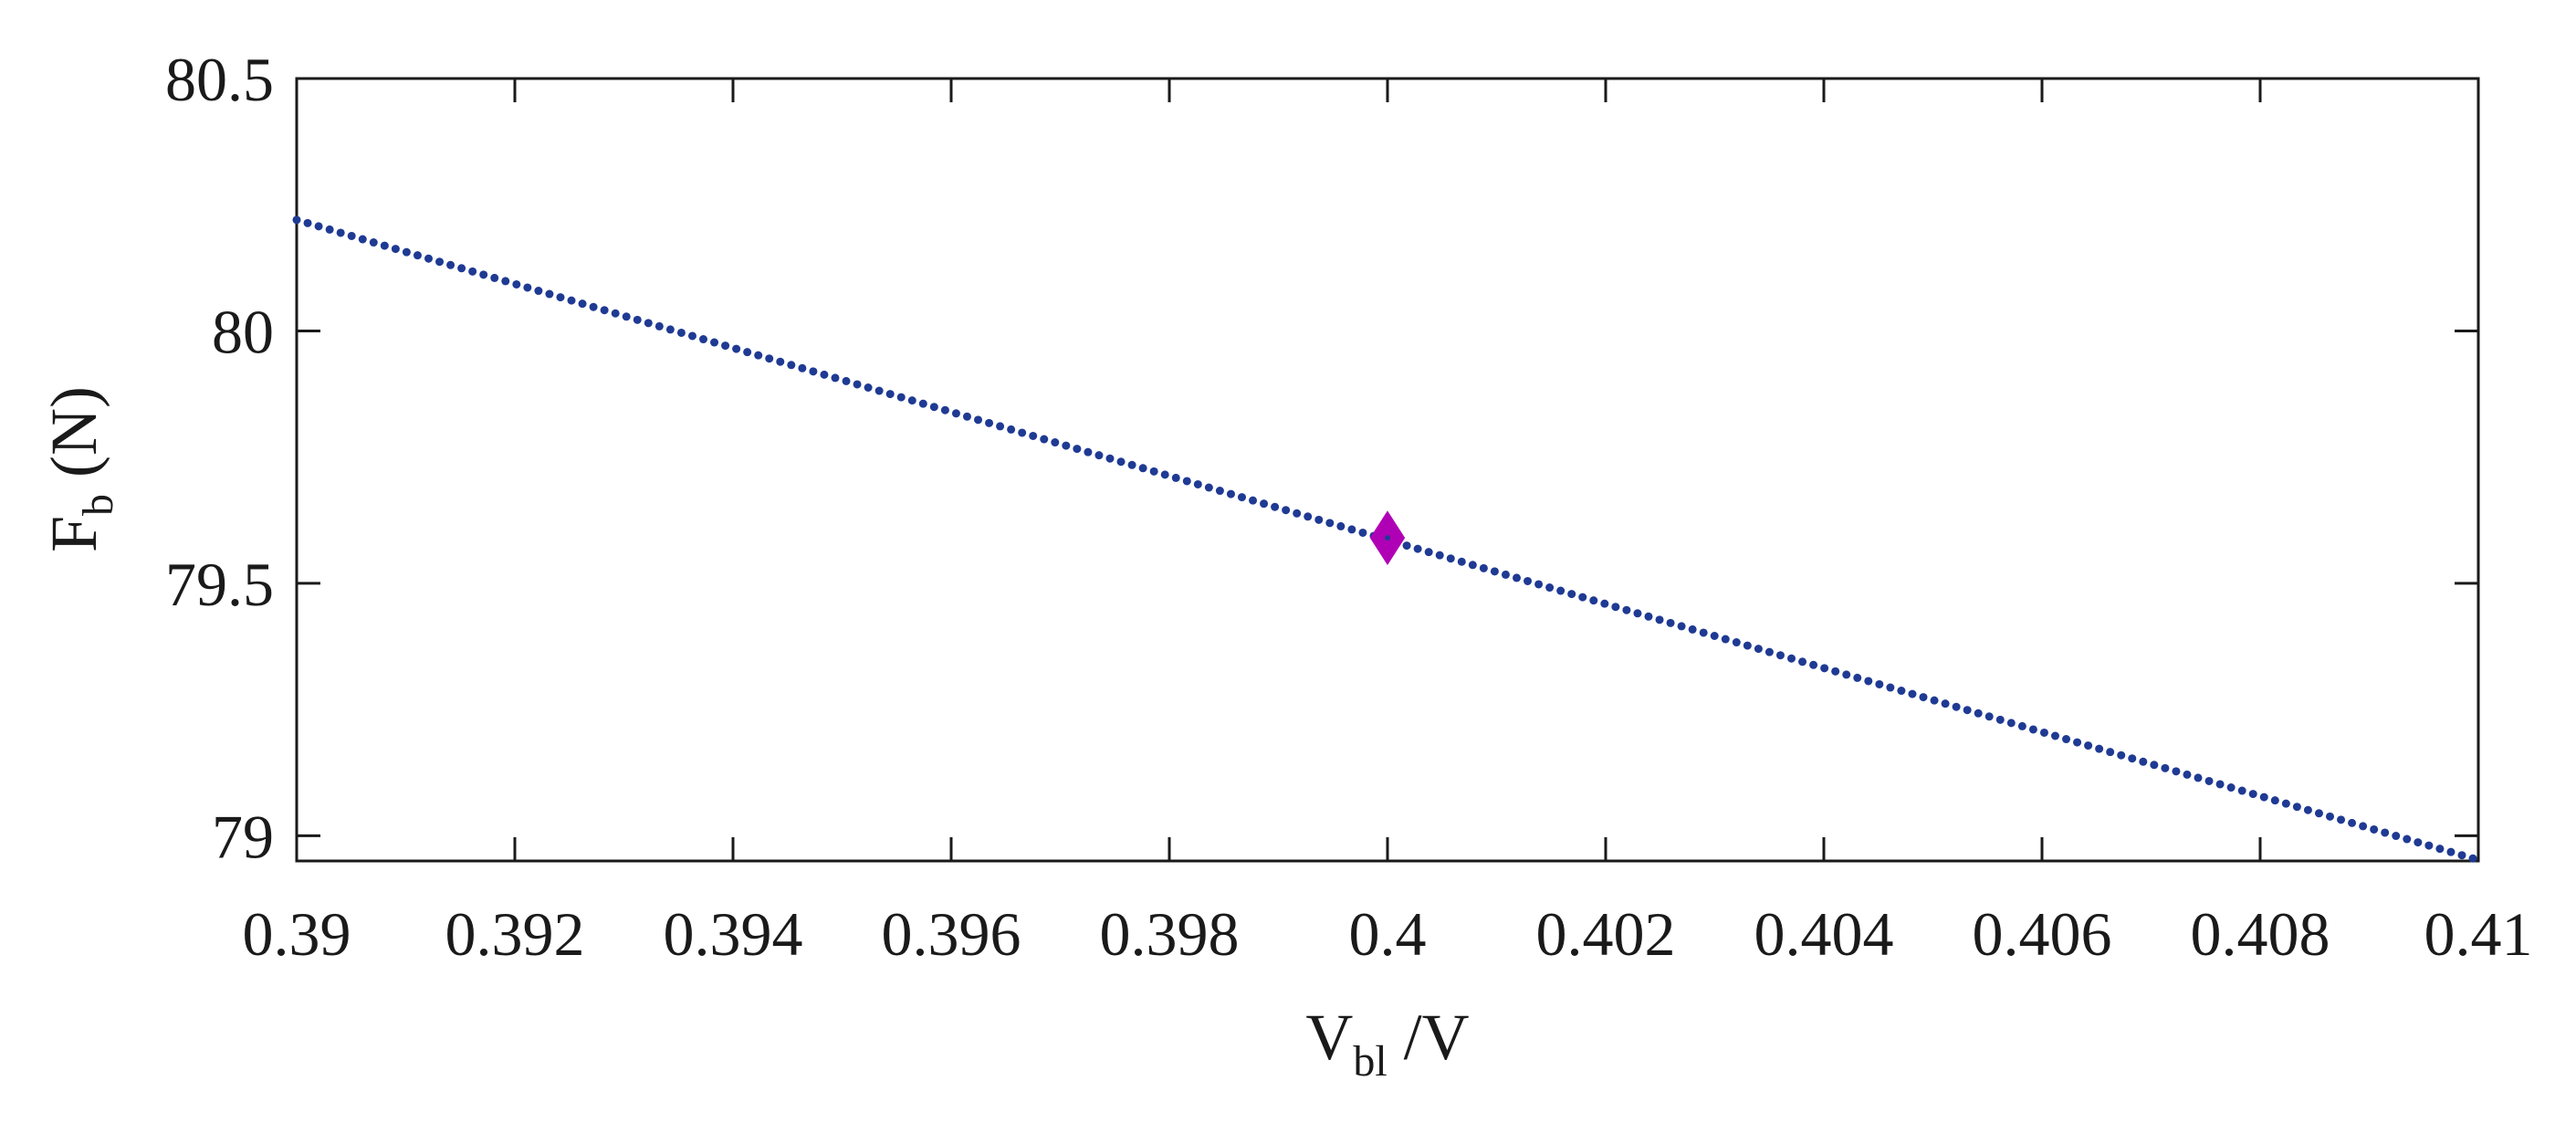 The image size is (2576, 1123). I want to click on x-tick-label: 0.404, so click(1824, 934).